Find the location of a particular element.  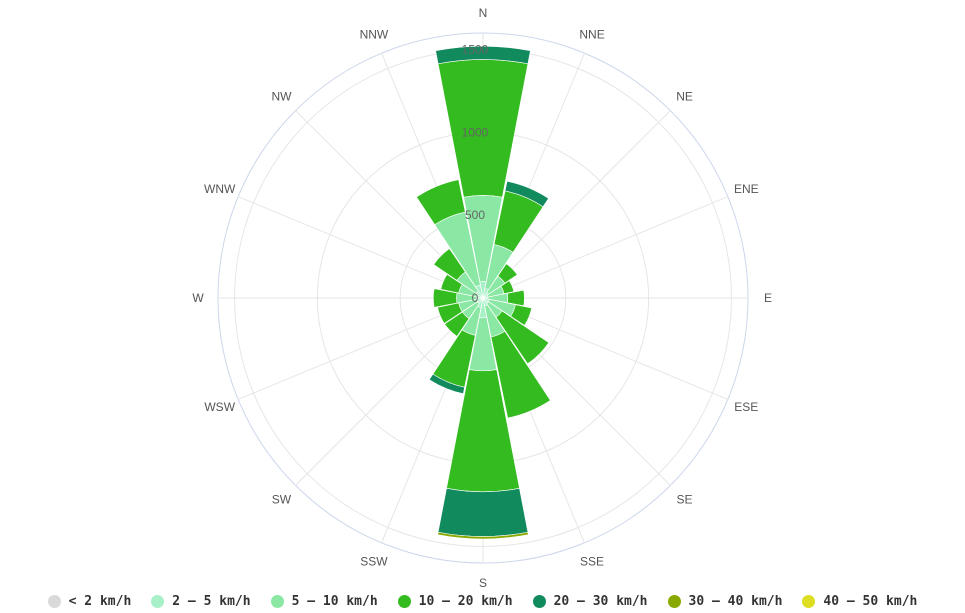

legend-item: 30 – 40 km/h is located at coordinates (725, 601).